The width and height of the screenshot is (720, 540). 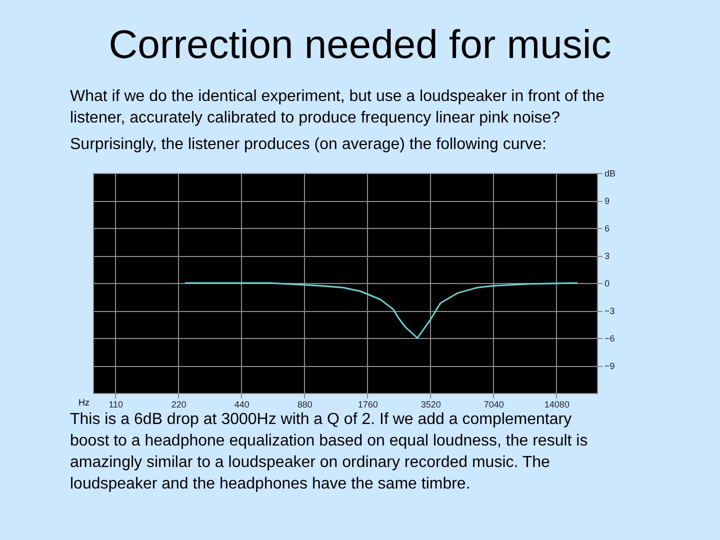 I want to click on x-axis-title: Hz, so click(x=84, y=403).